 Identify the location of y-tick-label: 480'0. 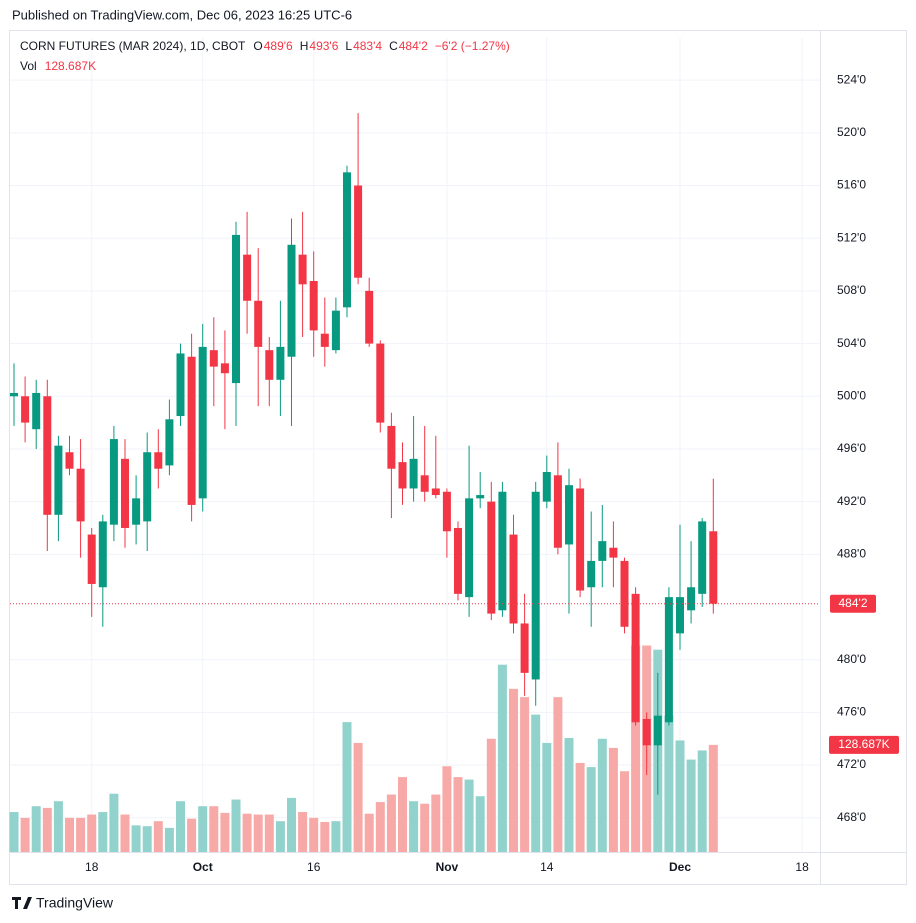
(851, 659).